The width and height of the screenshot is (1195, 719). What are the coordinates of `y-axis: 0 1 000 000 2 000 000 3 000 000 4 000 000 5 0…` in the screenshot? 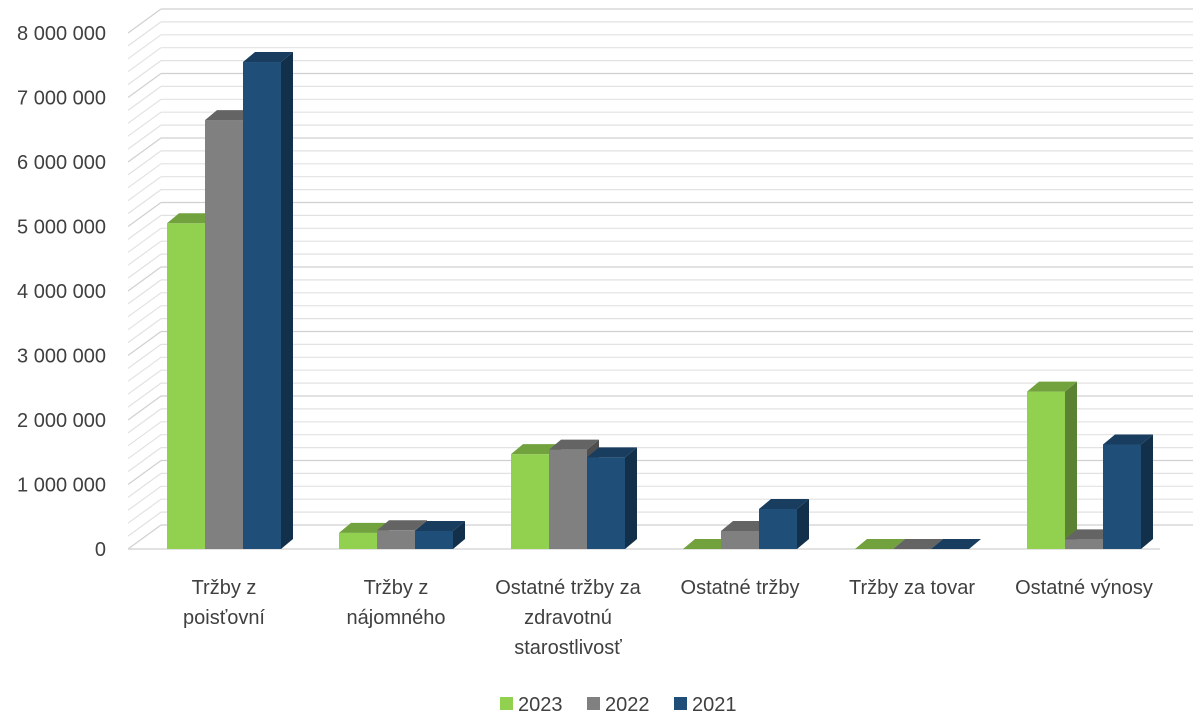 It's located at (61, 292).